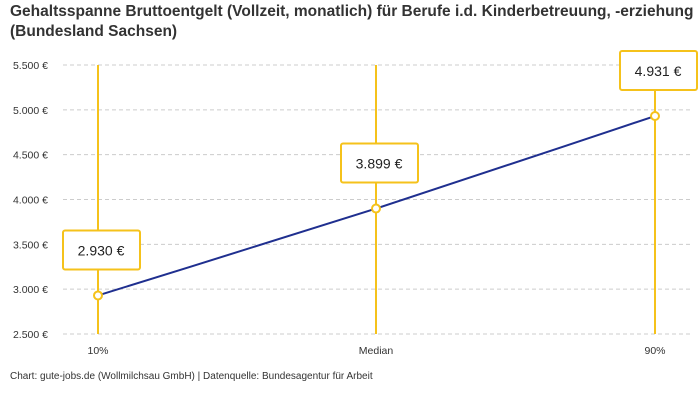 Image resolution: width=700 pixels, height=400 pixels. Describe the element at coordinates (30, 245) in the screenshot. I see `y-tick-label: 3.500 €` at that location.